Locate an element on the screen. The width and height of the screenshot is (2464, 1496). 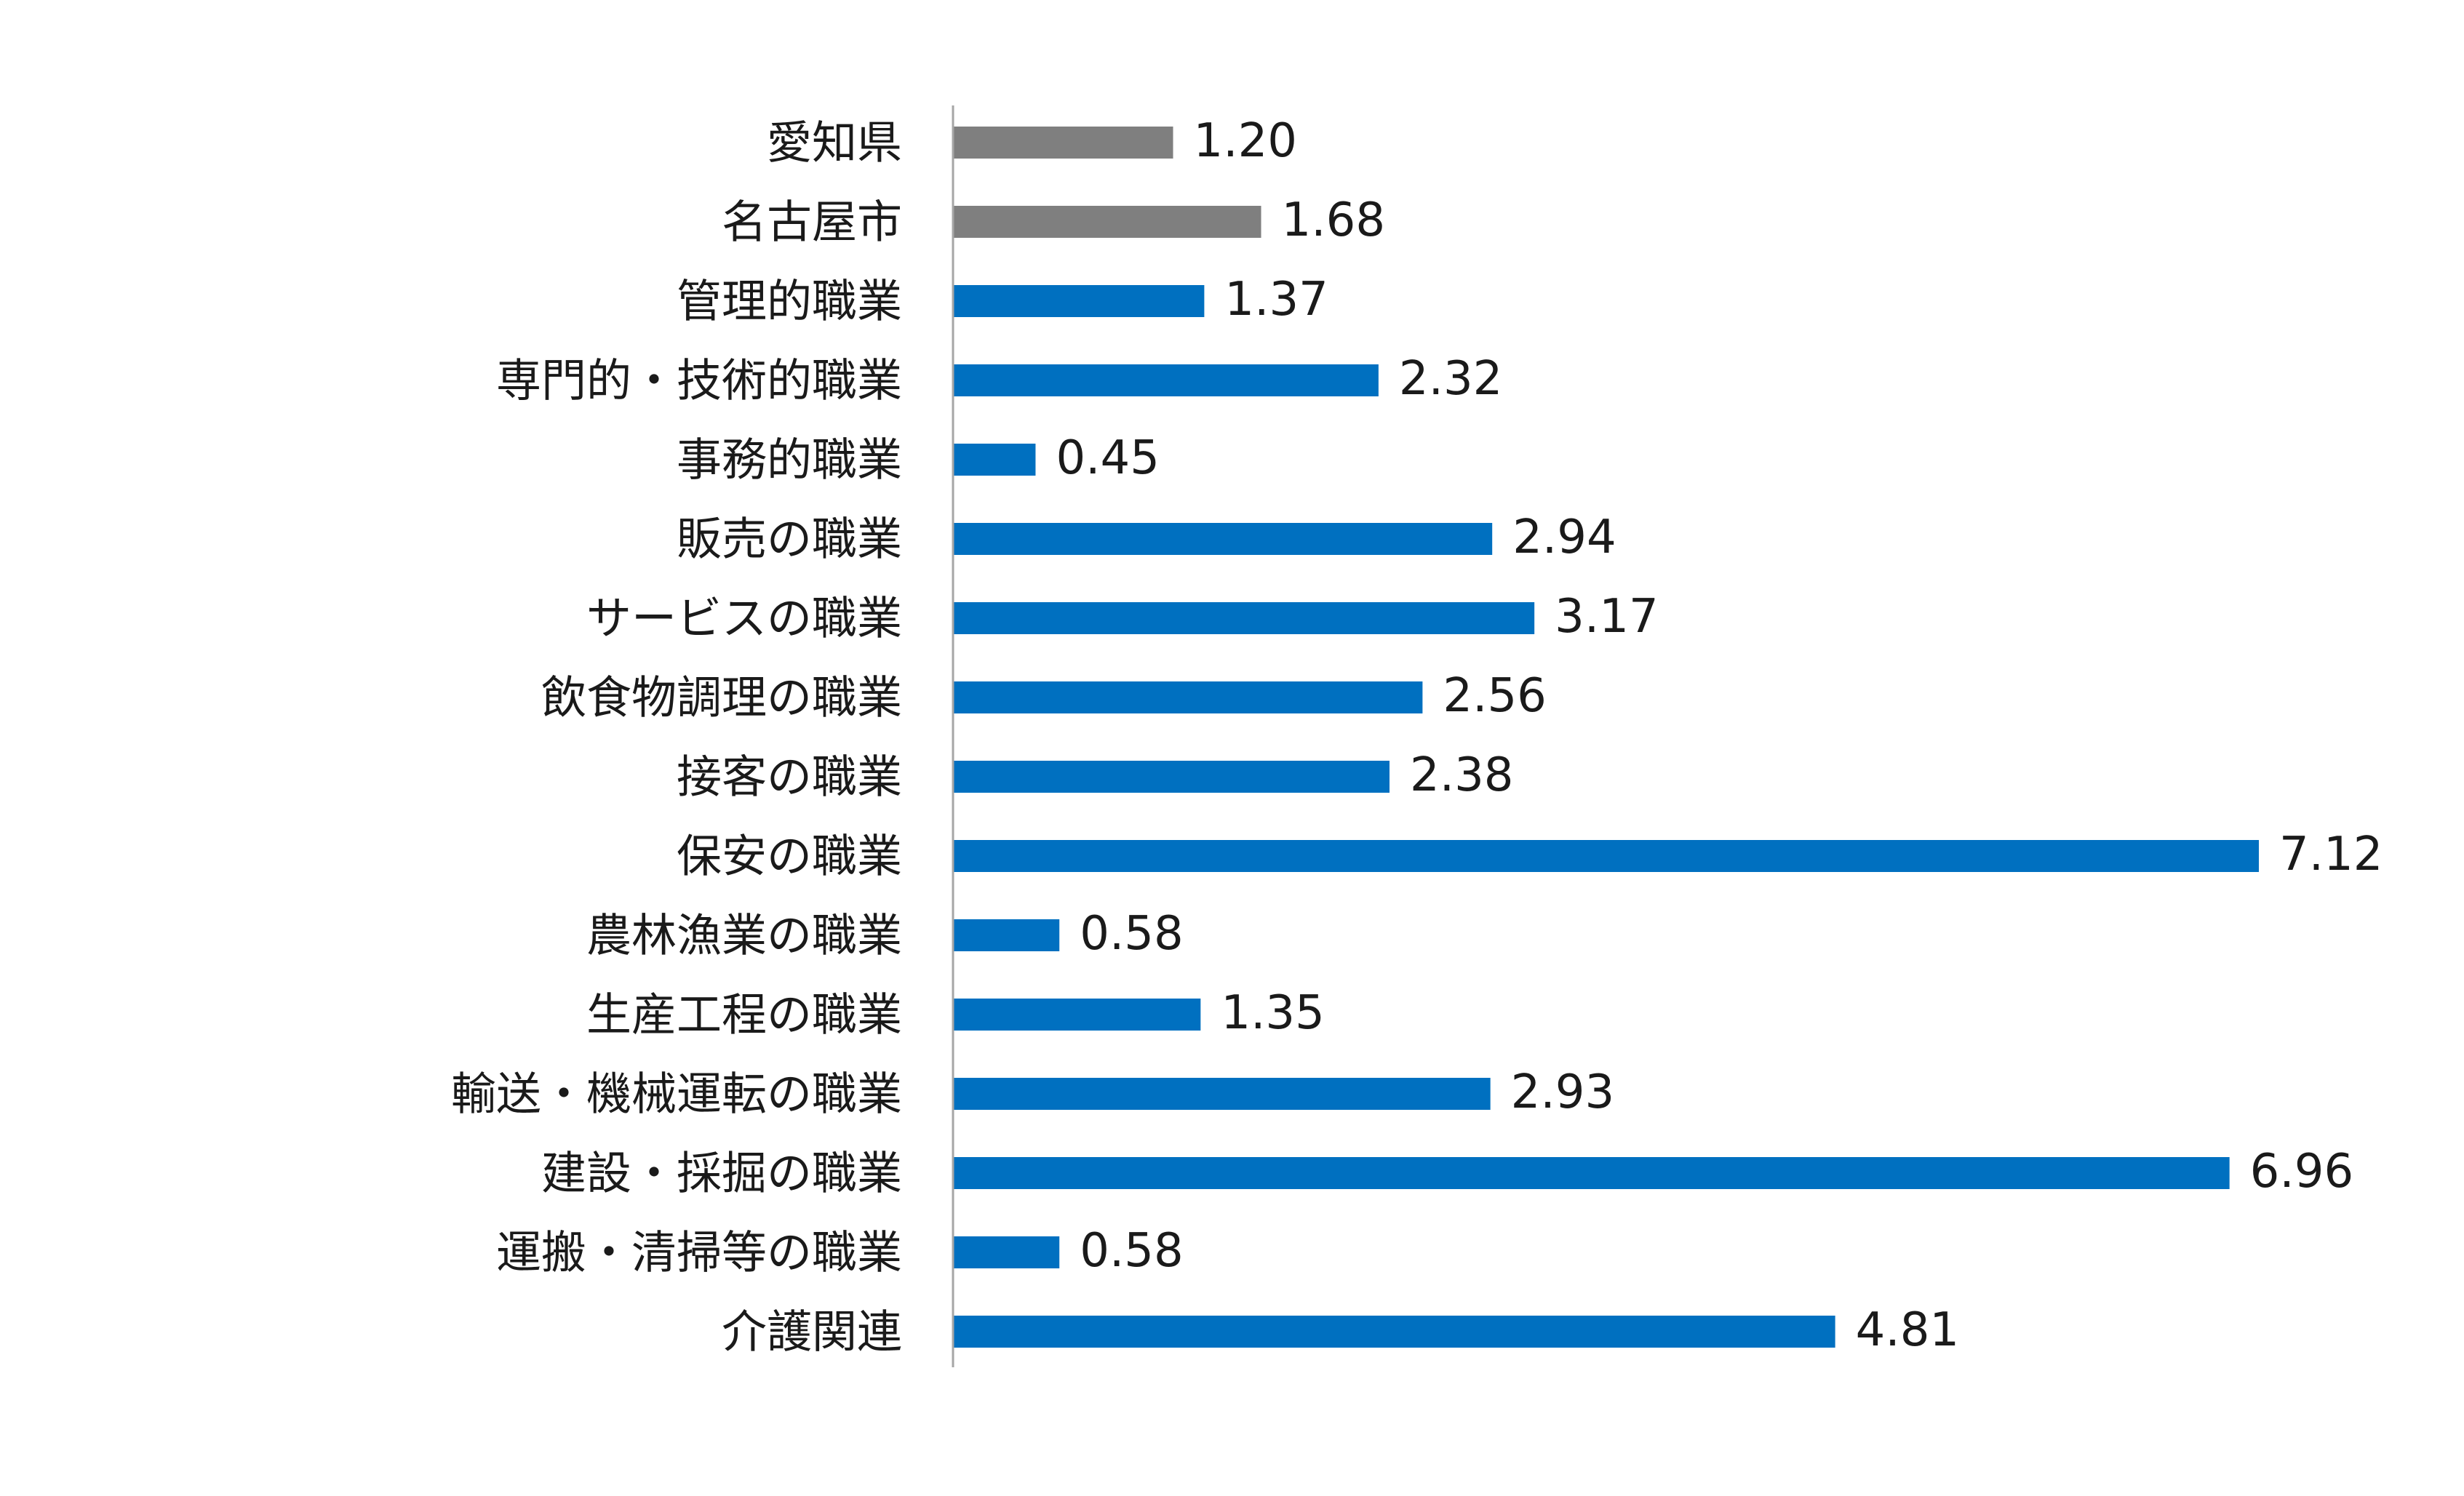
category-label: 名古屋市 is located at coordinates (812, 222).